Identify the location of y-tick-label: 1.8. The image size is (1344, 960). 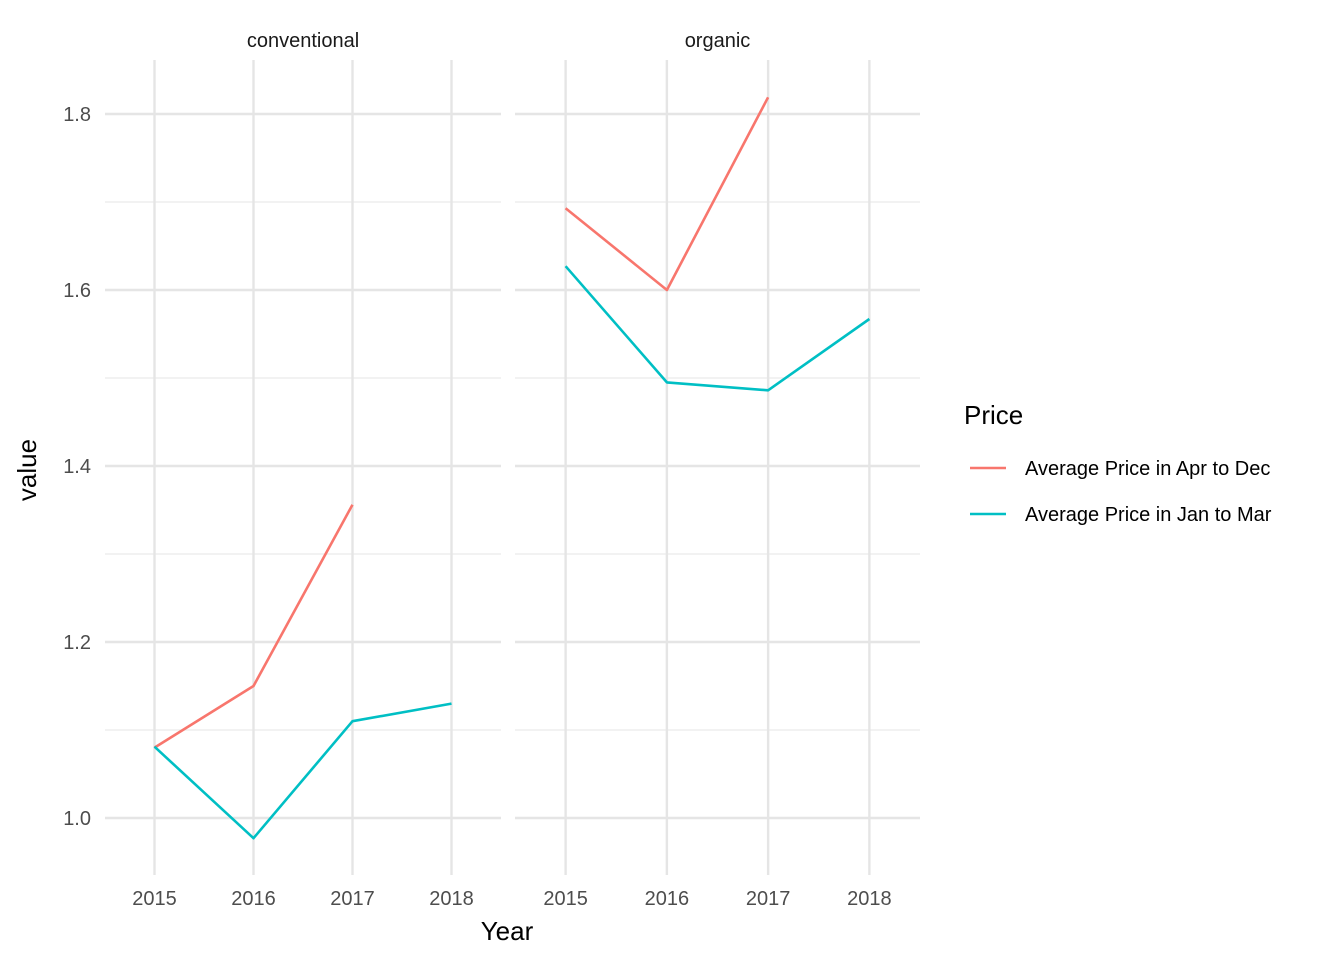
(77, 115).